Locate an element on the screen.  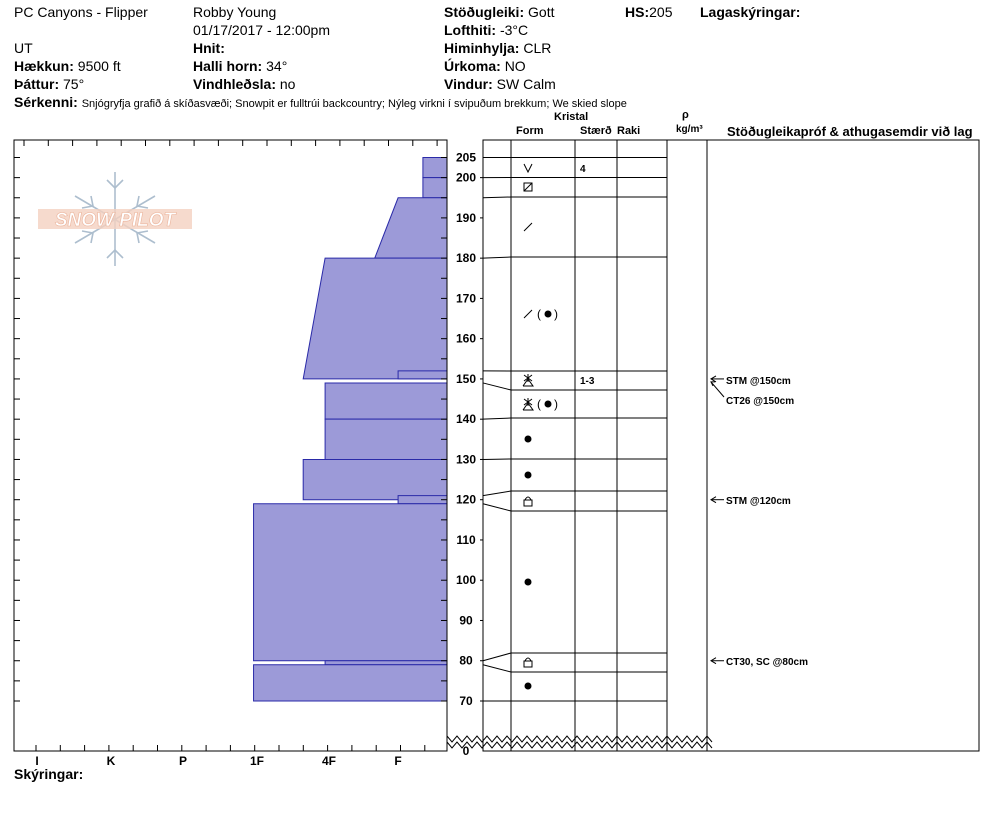
crystal-form-symbol-star is located at coordinates (528, 380).